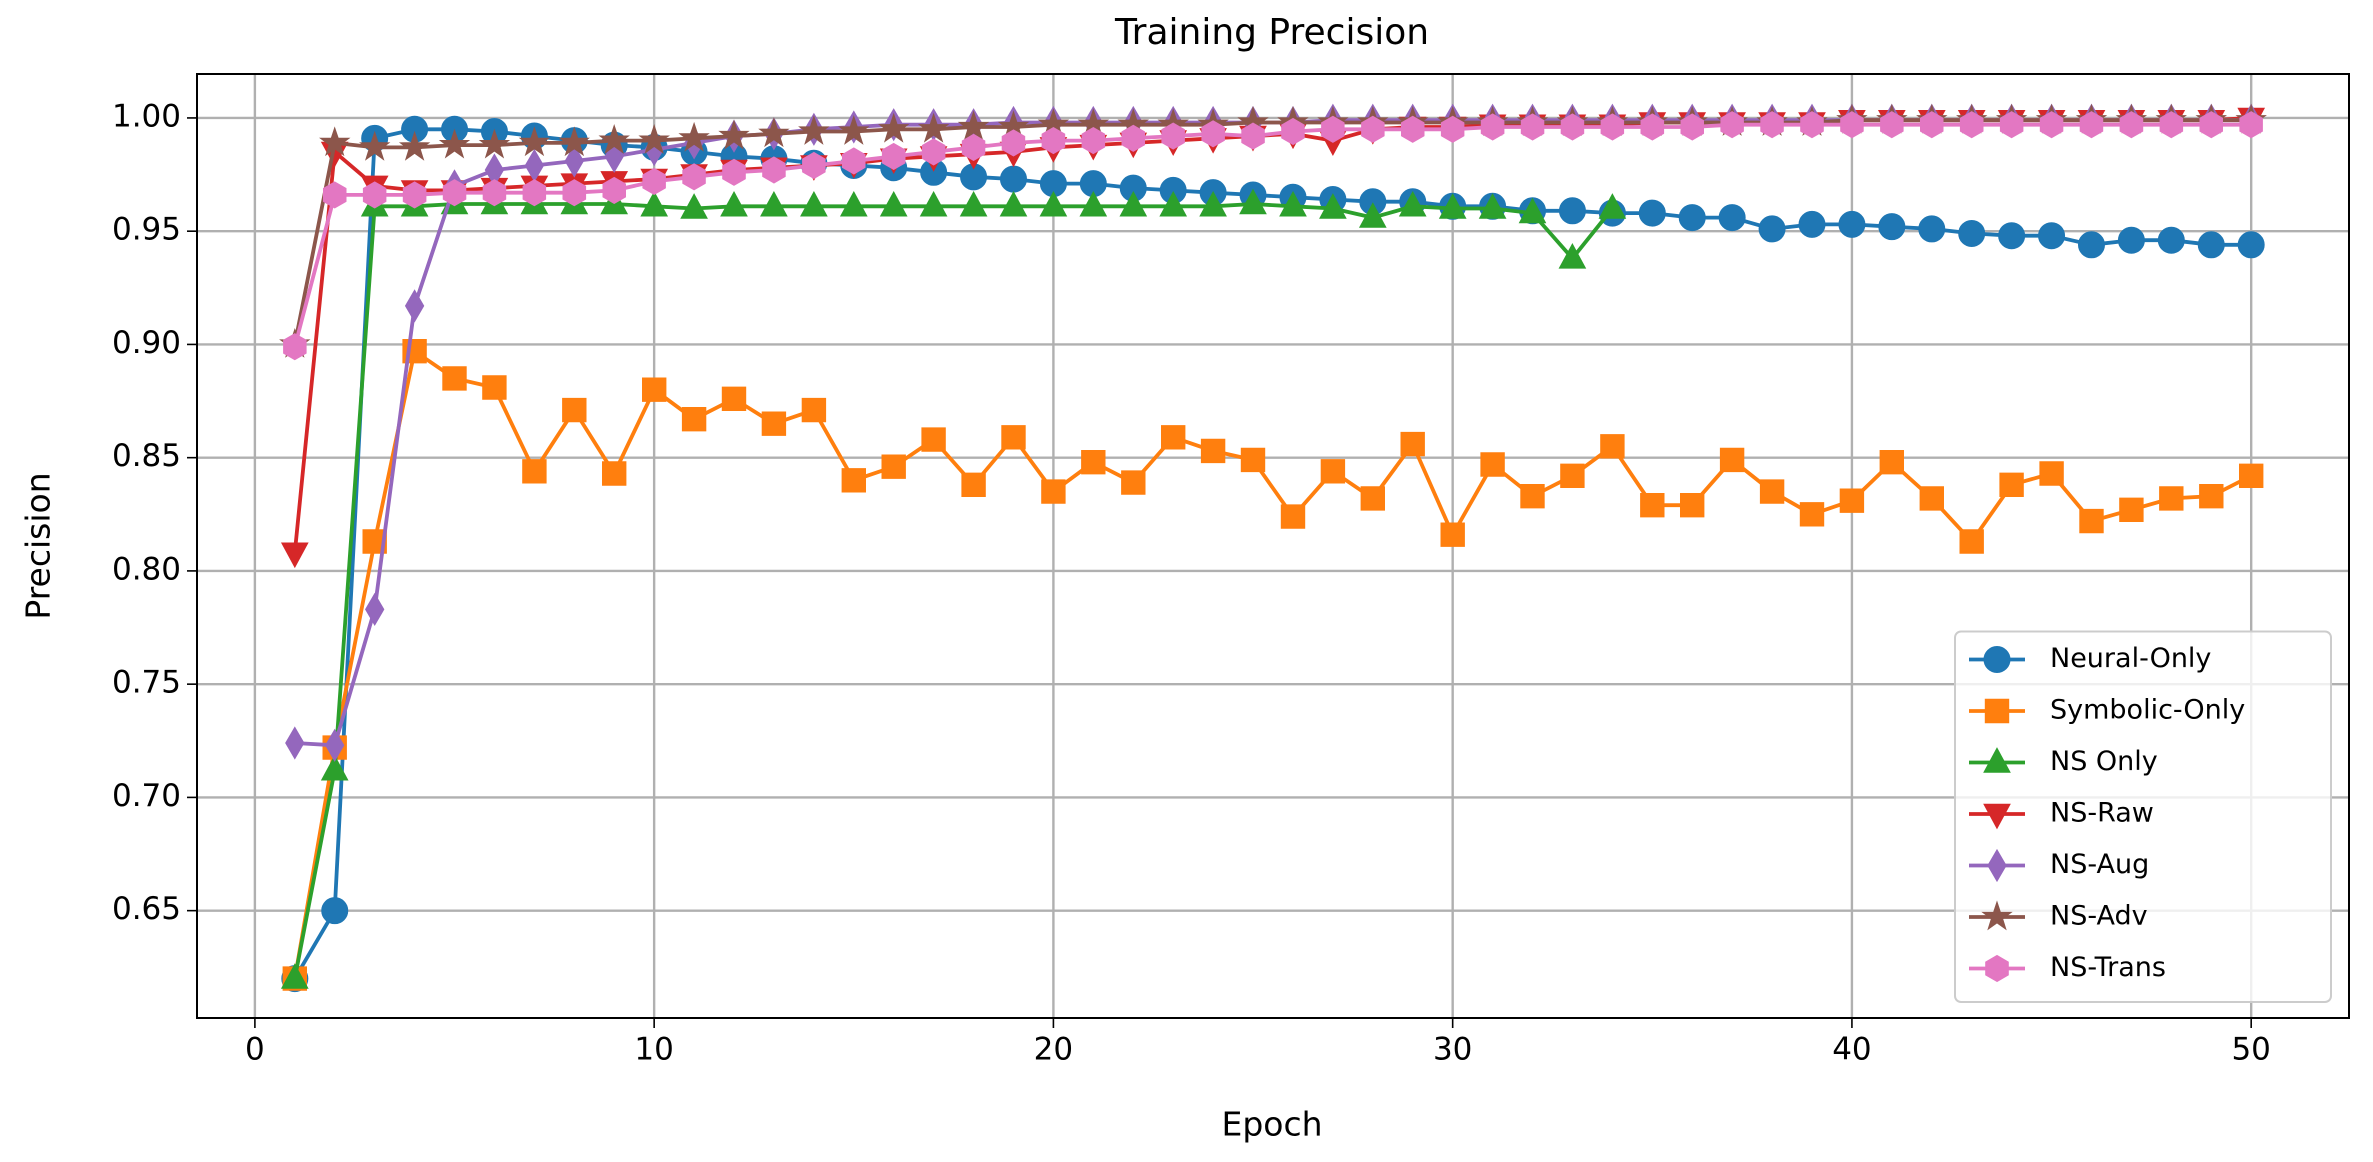  Describe the element at coordinates (2250, 1050) in the screenshot. I see `x-tick-label: 50` at that location.